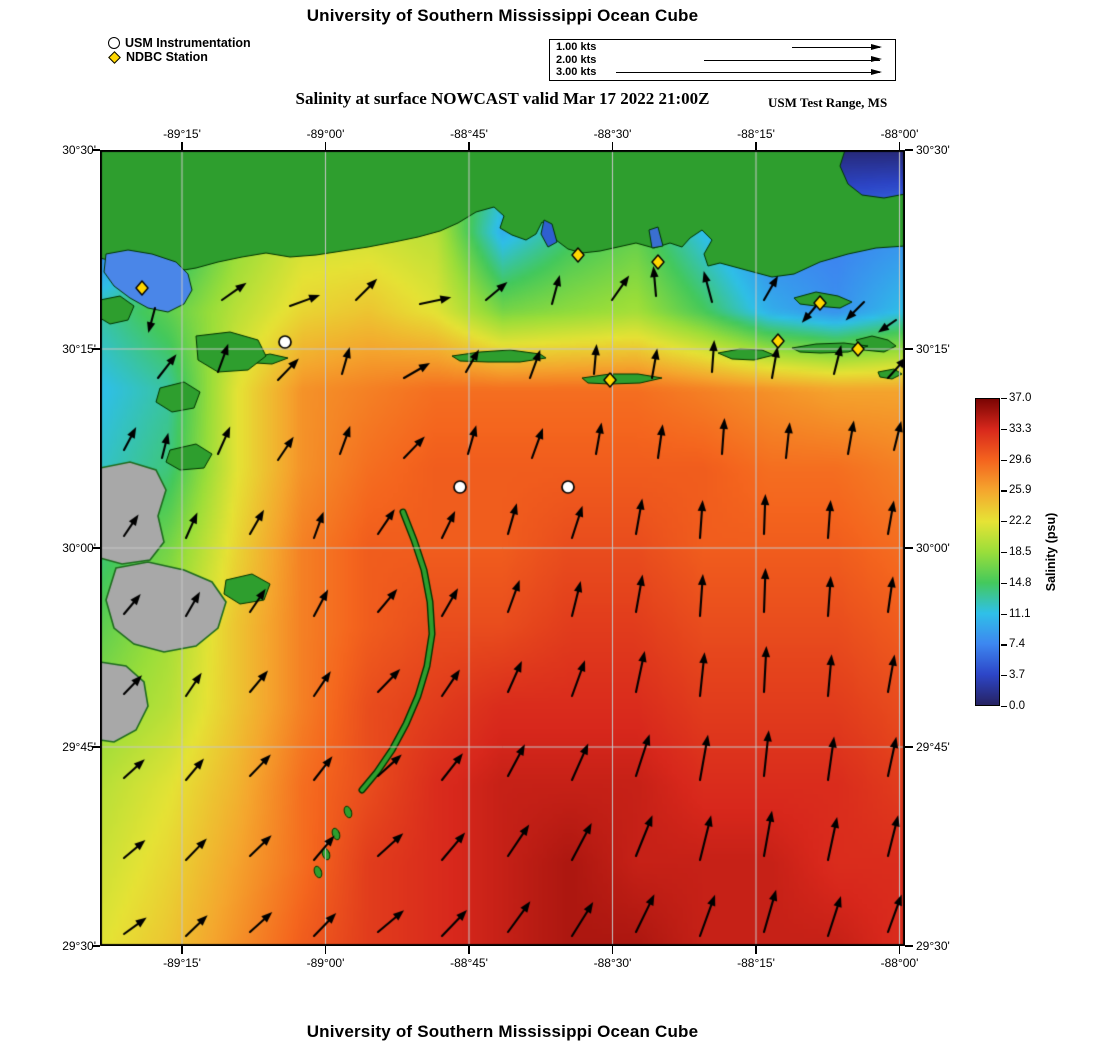 This screenshot has width=1100, height=1050. What do you see at coordinates (1016, 459) in the screenshot?
I see `colorbar-tick-label: 29.6` at bounding box center [1016, 459].